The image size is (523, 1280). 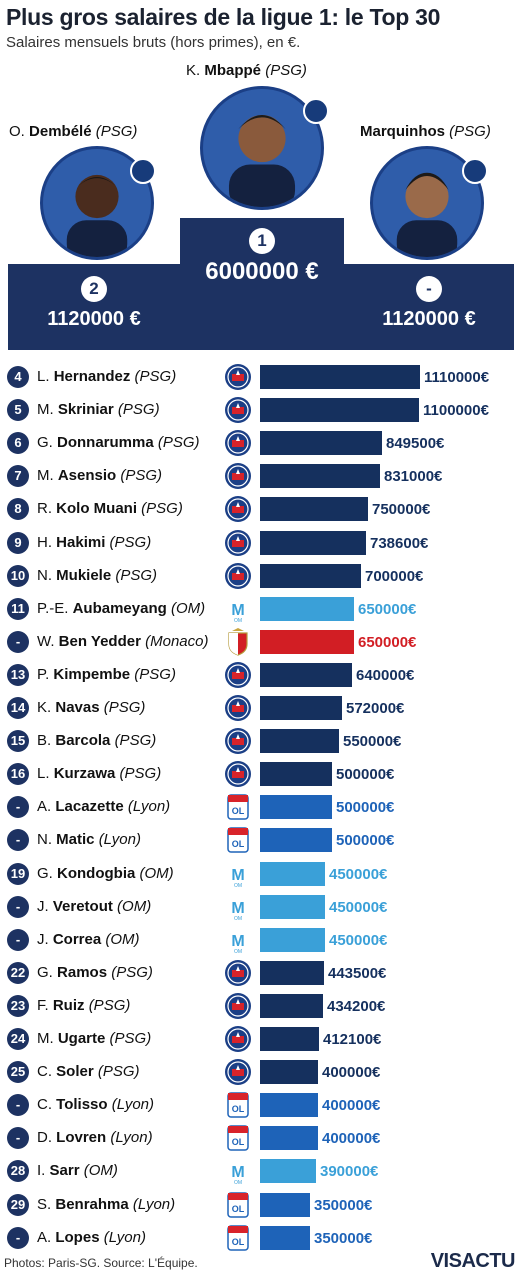 What do you see at coordinates (85, 410) in the screenshot?
I see `player-surname: Skriniar` at bounding box center [85, 410].